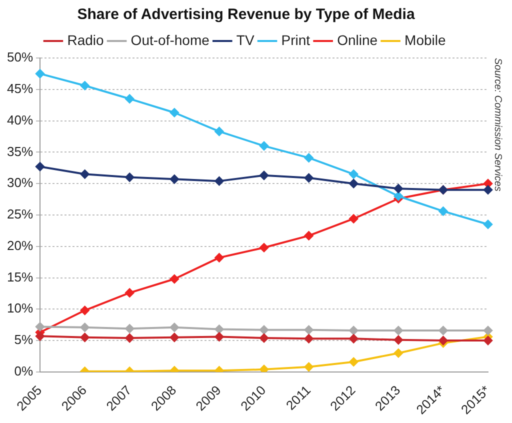  I want to click on y-tick-label: 45%, so click(20, 88).